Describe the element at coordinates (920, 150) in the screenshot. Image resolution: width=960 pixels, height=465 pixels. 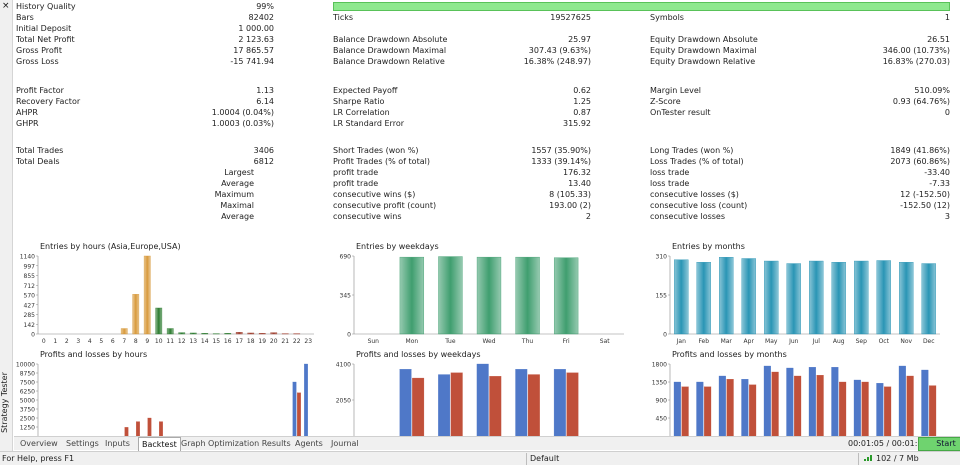
I see `report-cell-v3: 1849 (41.86%)` at that location.